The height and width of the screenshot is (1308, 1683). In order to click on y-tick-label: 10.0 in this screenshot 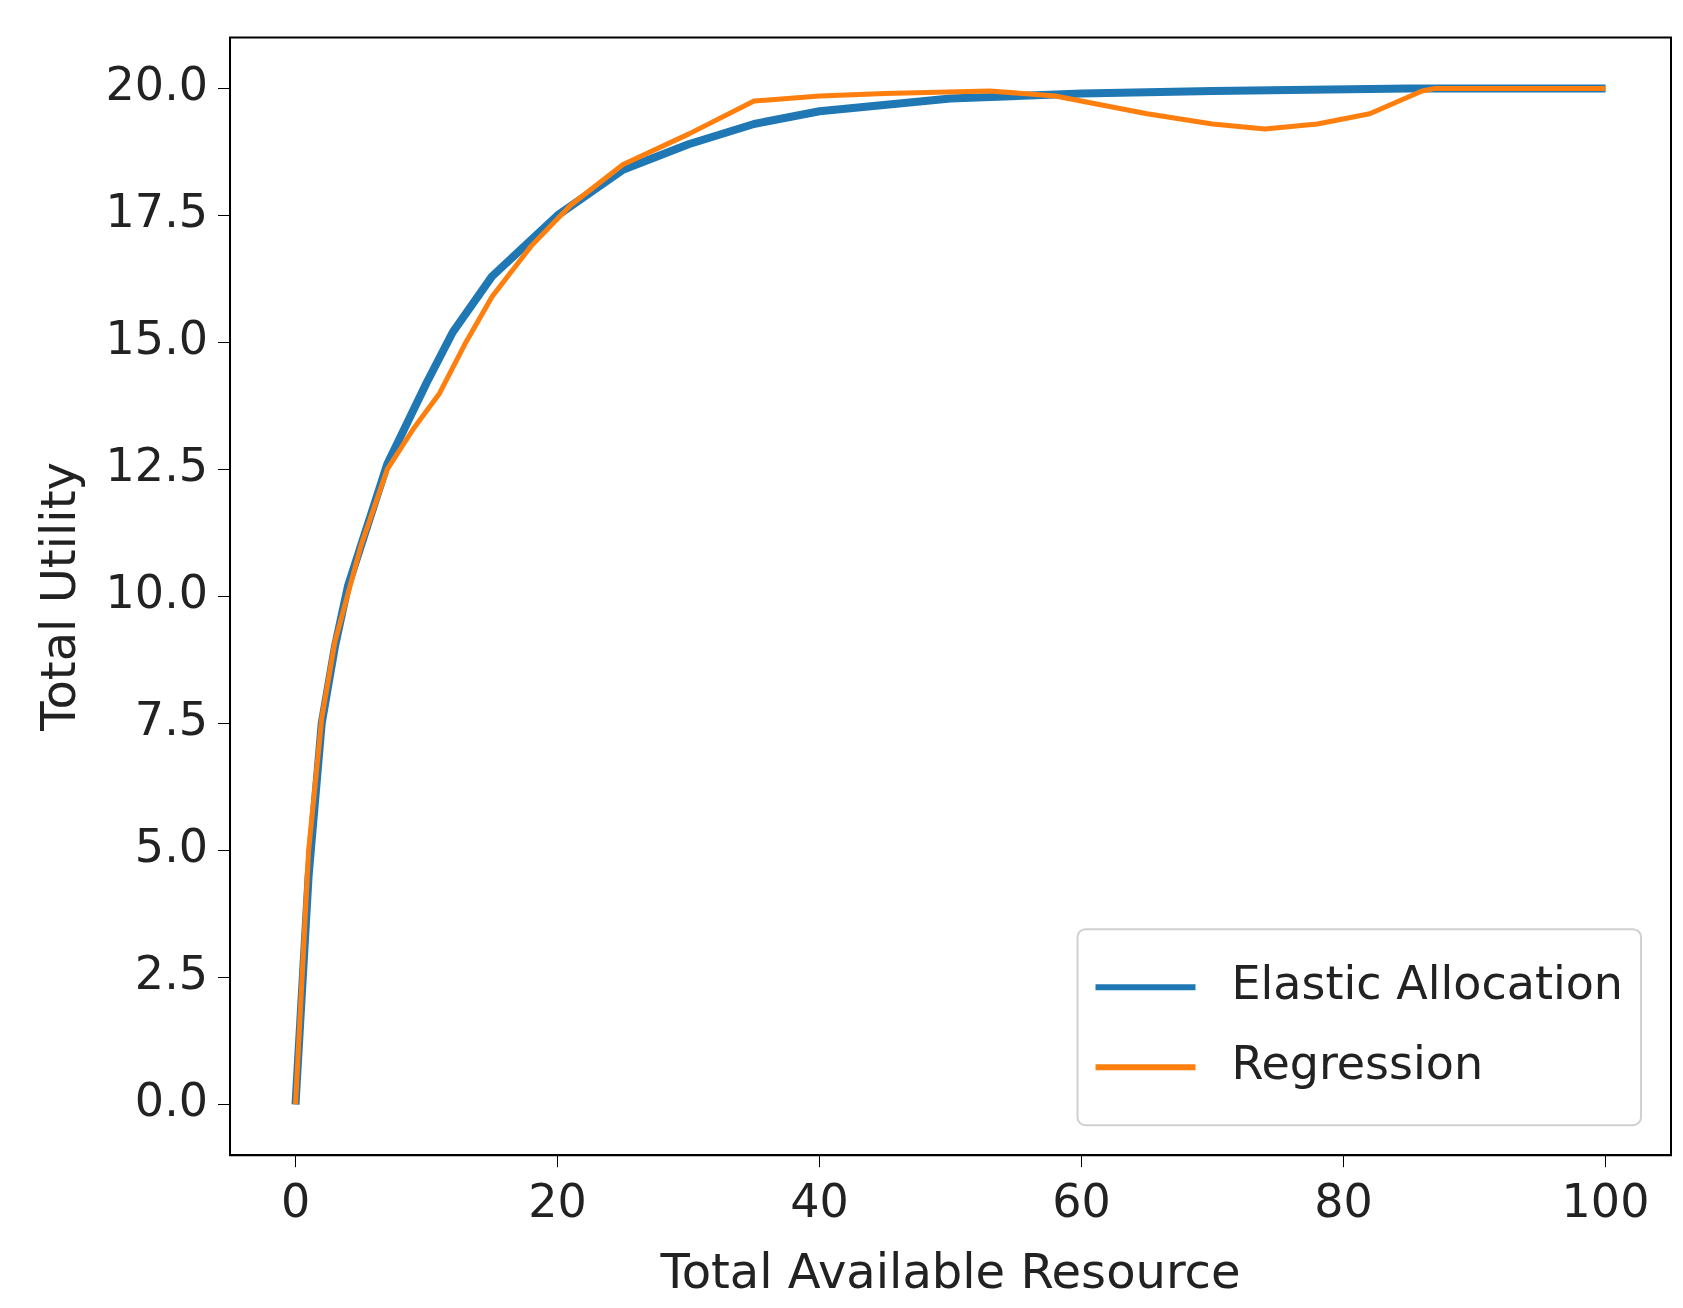, I will do `click(157, 592)`.